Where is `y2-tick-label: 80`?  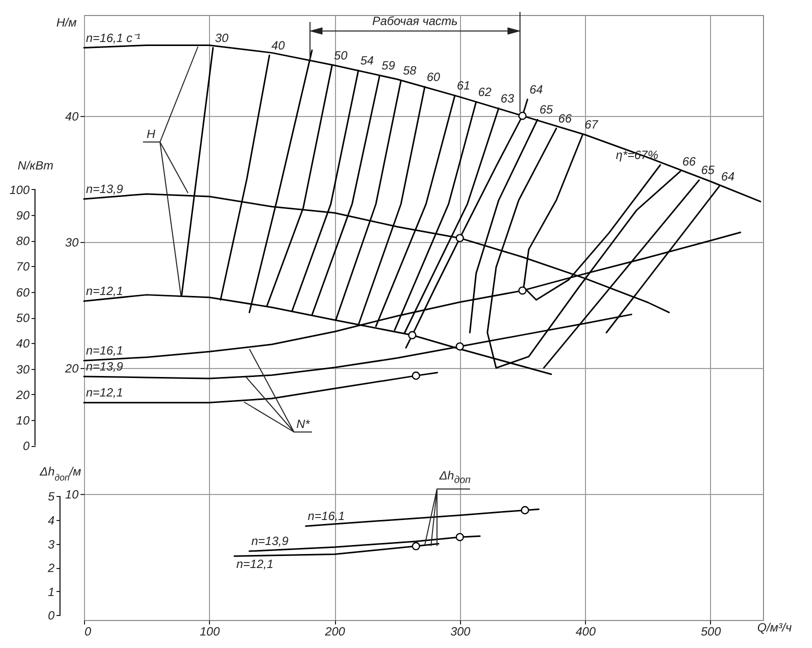
y2-tick-label: 80 is located at coordinates (23, 241).